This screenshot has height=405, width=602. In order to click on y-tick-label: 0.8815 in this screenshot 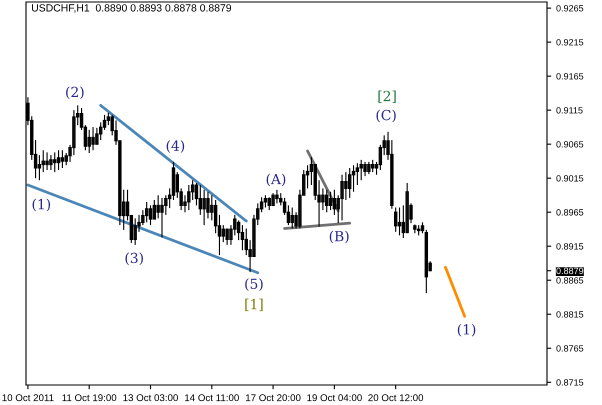, I will do `click(570, 314)`.